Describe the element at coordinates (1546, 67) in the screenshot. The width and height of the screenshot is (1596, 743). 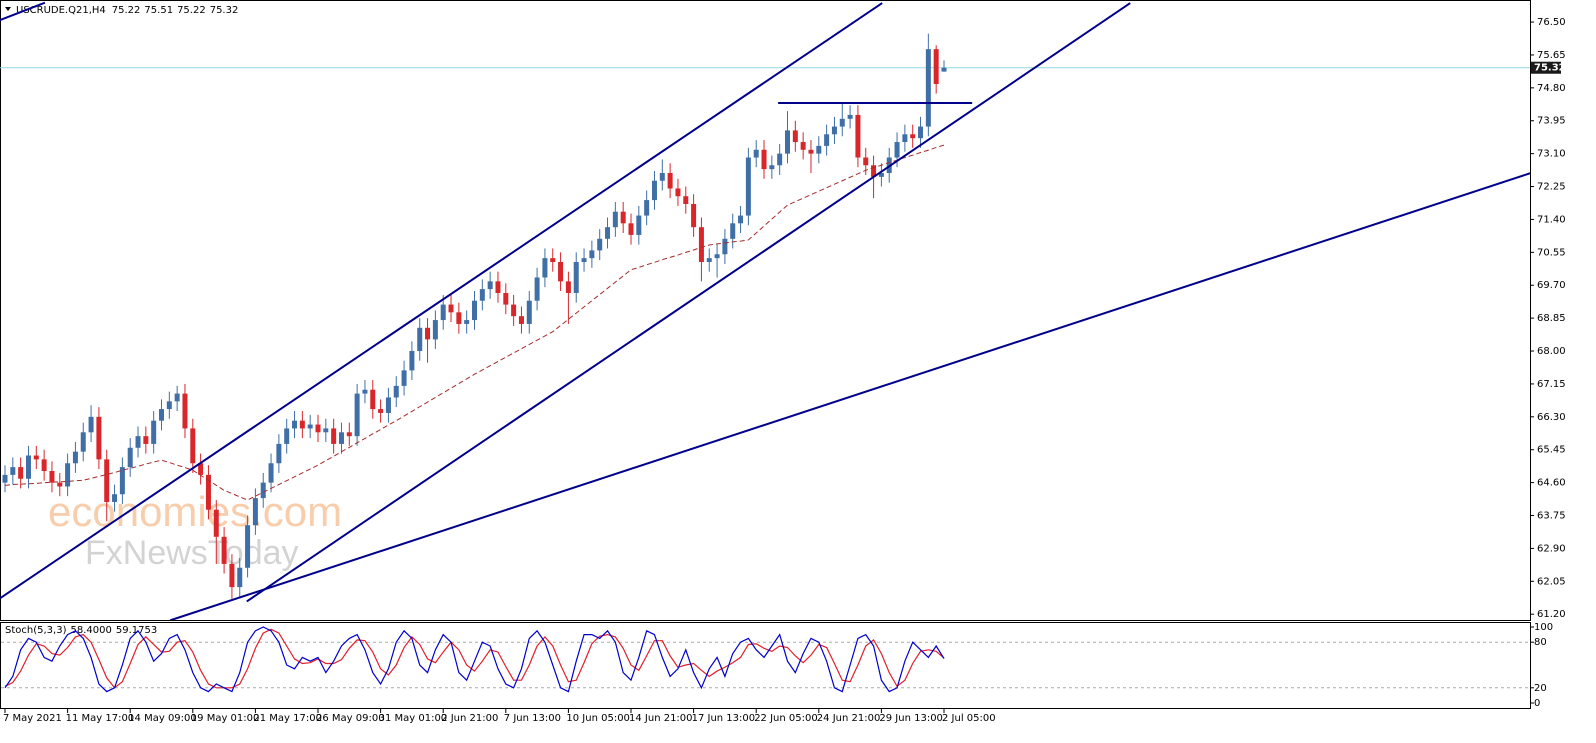
I see `price-tag` at that location.